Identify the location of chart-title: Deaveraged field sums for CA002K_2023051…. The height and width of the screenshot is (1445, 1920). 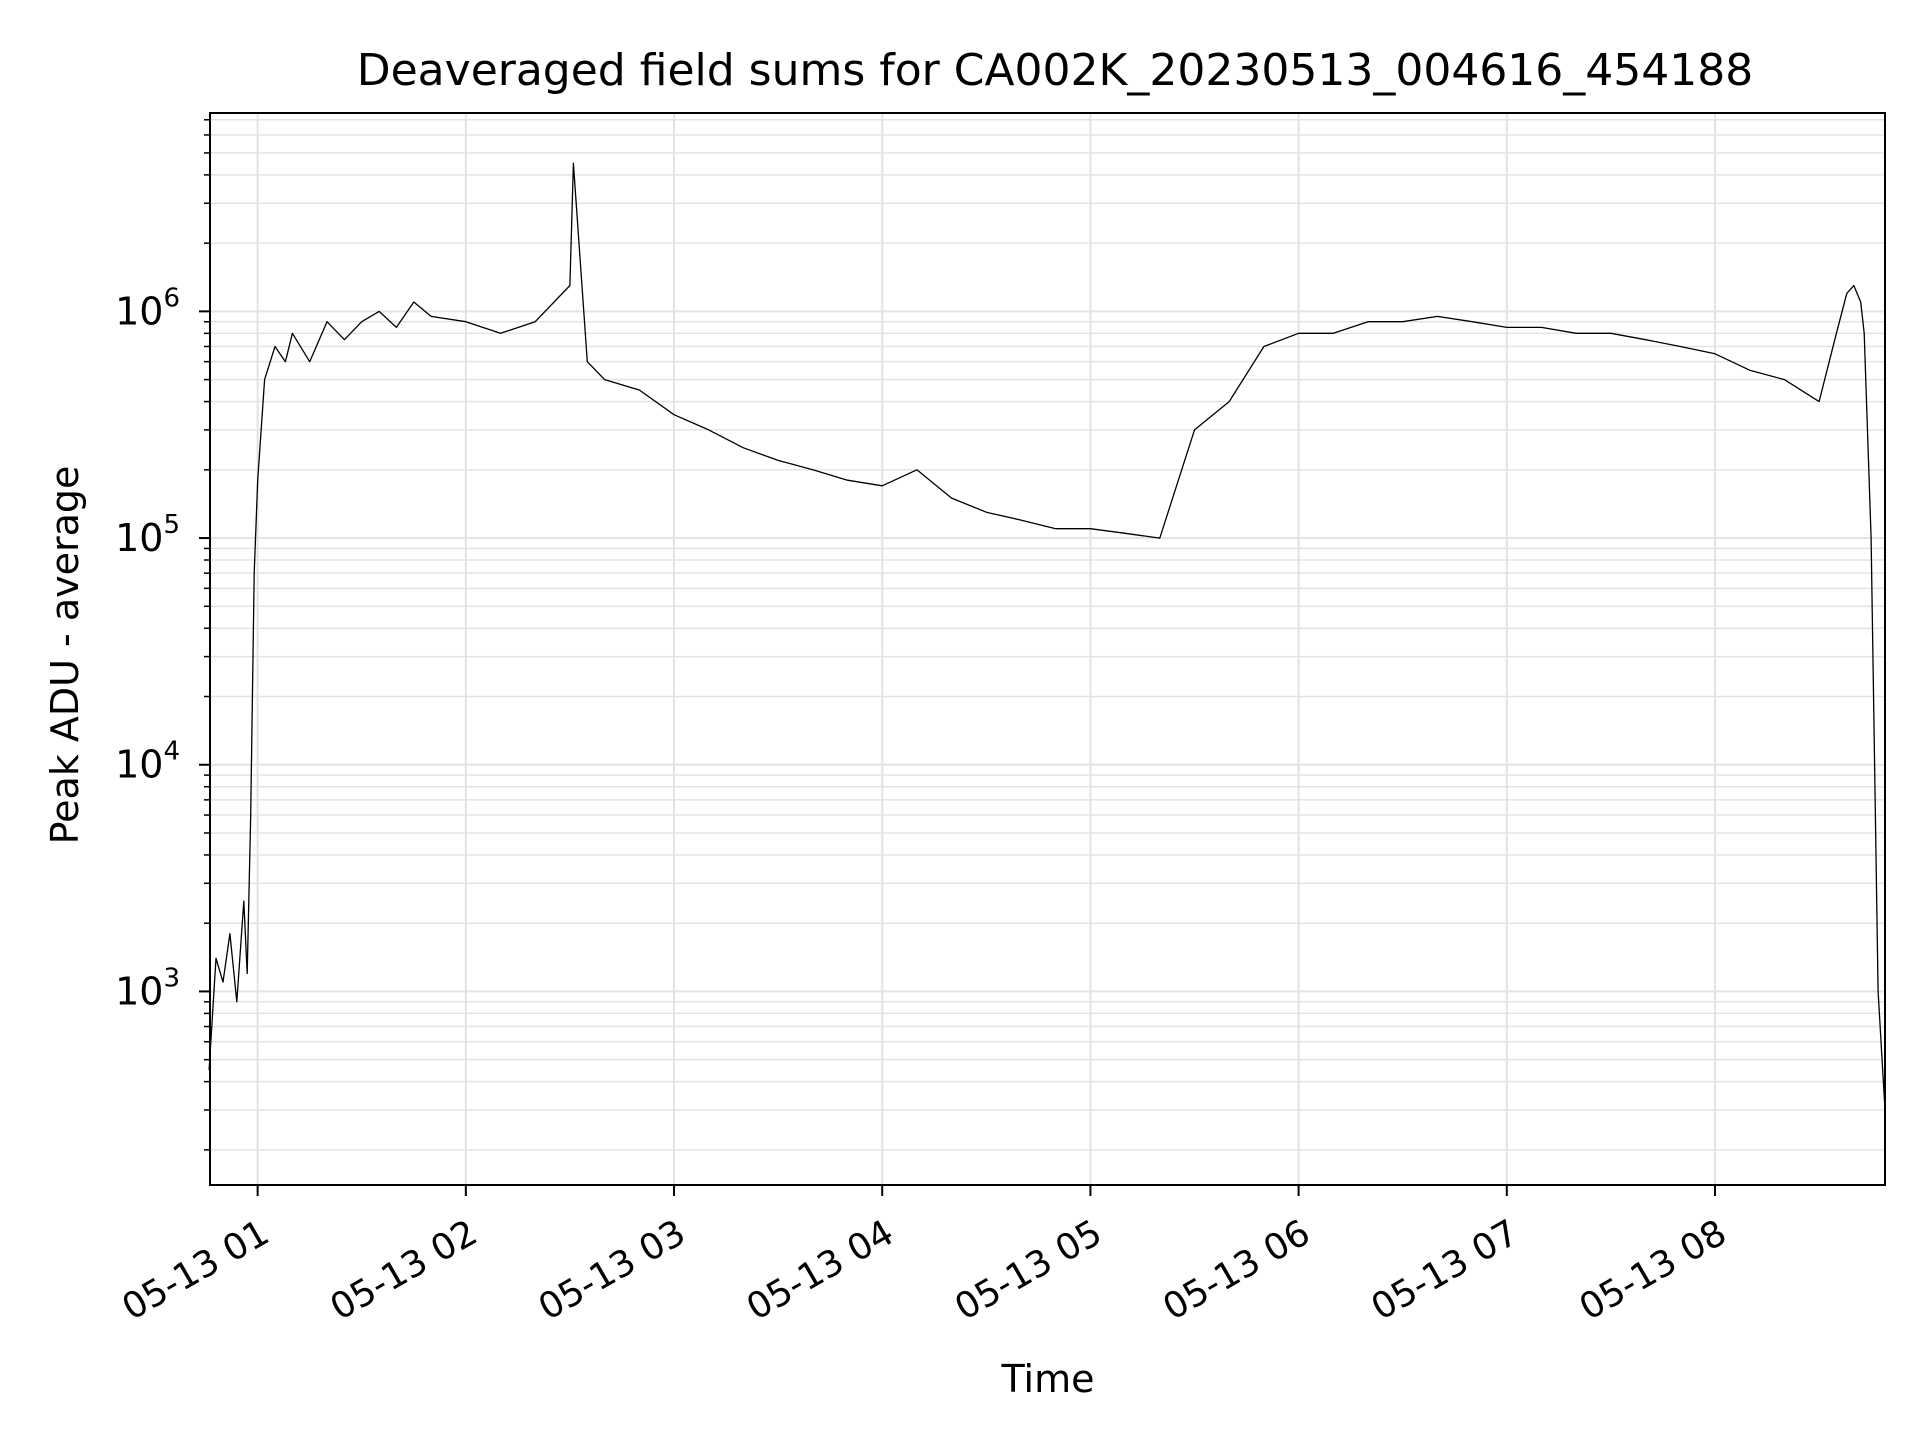
(1055, 70).